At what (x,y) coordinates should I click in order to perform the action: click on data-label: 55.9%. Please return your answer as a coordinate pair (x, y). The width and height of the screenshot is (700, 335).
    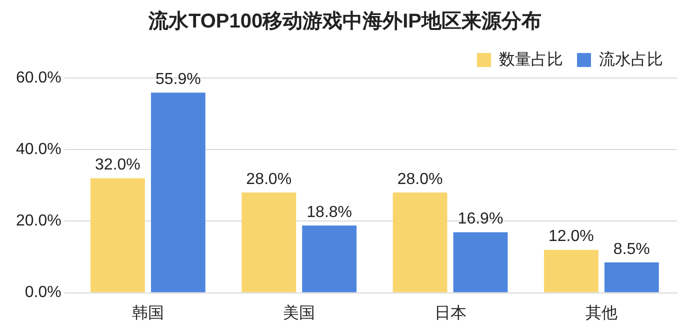
    Looking at the image, I should click on (178, 79).